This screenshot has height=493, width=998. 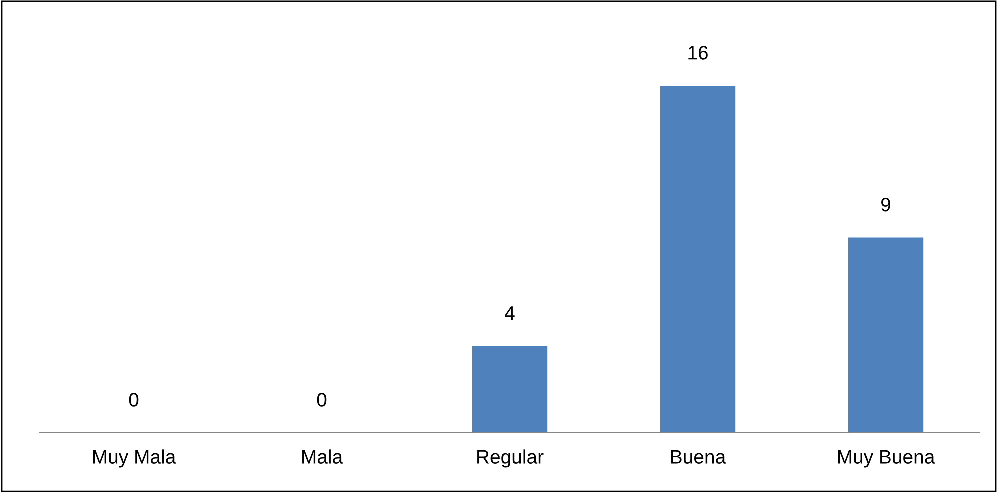 I want to click on x-tick-label: Muy Mala, so click(x=134, y=459).